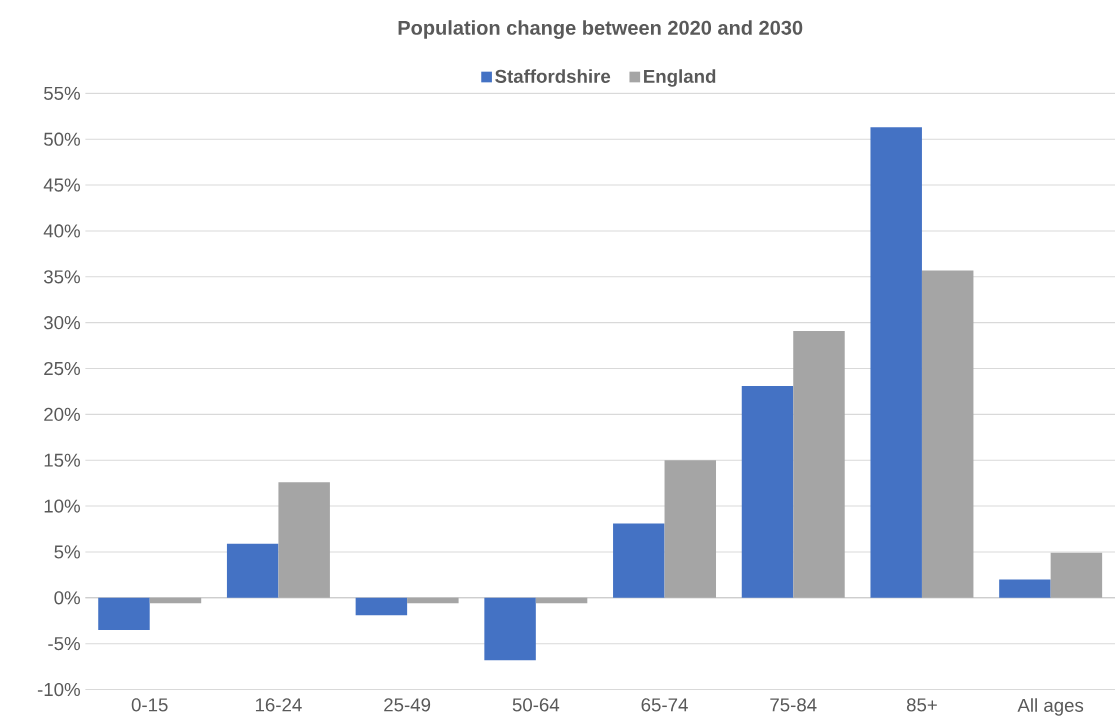 The width and height of the screenshot is (1115, 727). Describe the element at coordinates (67, 598) in the screenshot. I see `y-tick-label: 0%` at that location.